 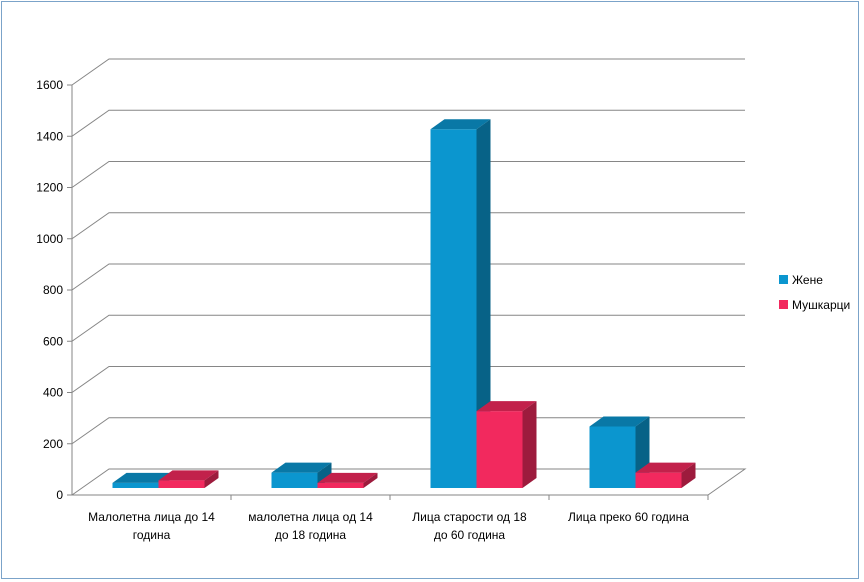 What do you see at coordinates (53, 341) in the screenshot?
I see `y-tick-label: 600` at bounding box center [53, 341].